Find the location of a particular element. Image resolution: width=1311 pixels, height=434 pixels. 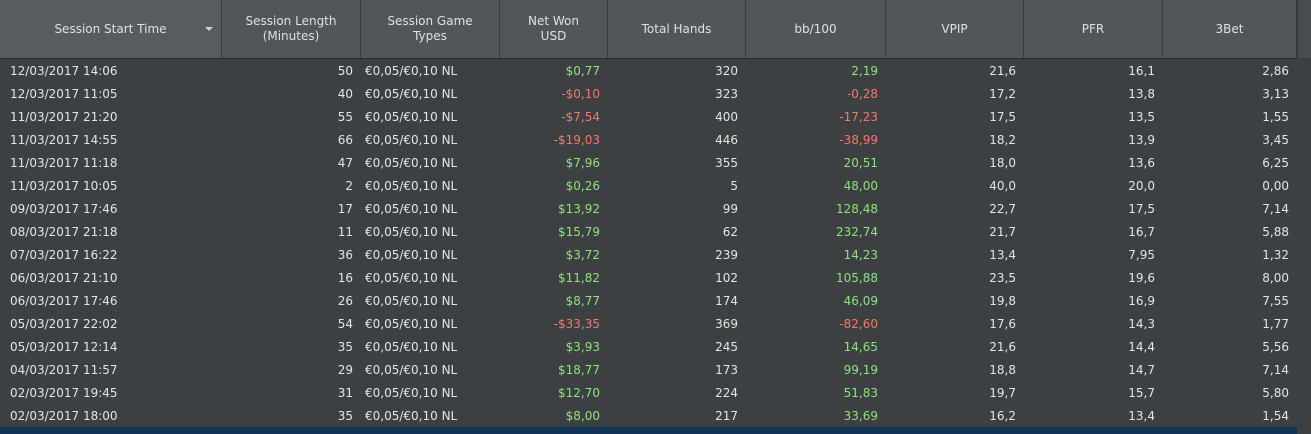

bb100-cell: 232,74 is located at coordinates (857, 231).